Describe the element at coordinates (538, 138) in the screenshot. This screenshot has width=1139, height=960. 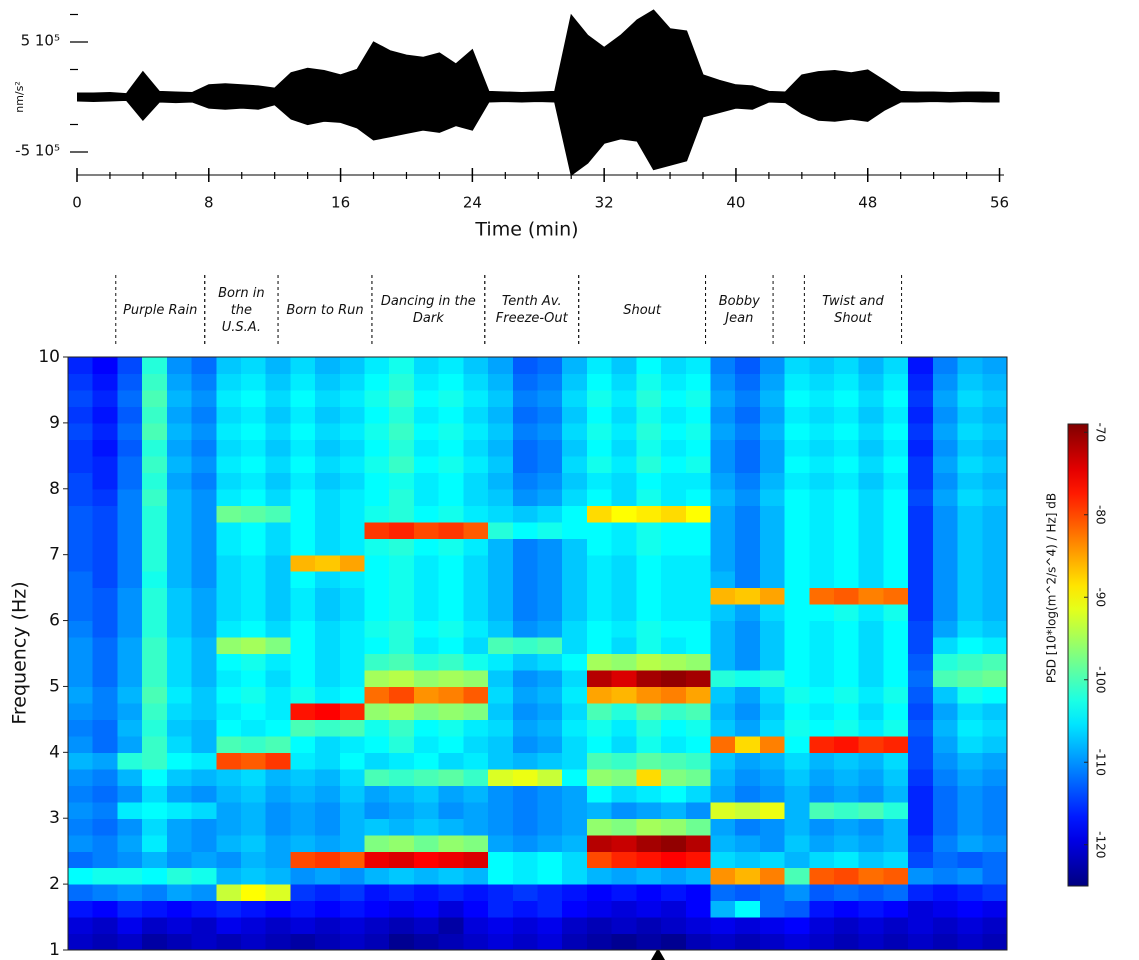
I see `waveform-trace` at that location.